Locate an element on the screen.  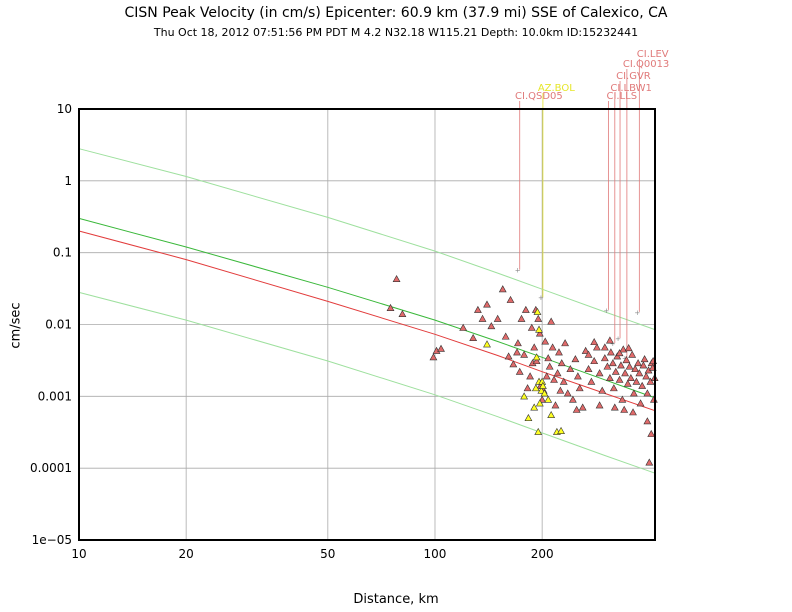
x-tick-label: 20 is located at coordinates (186, 554).